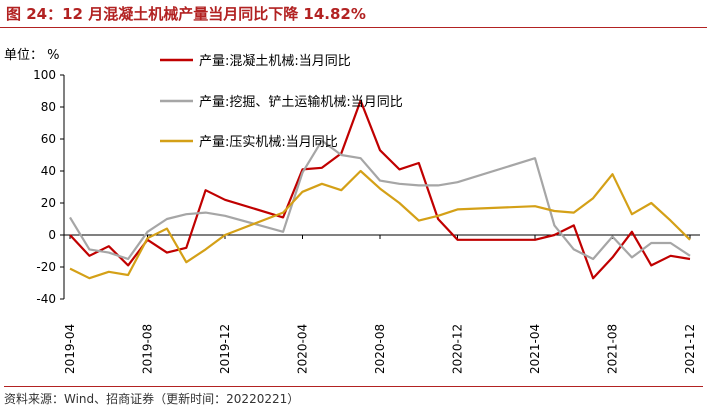 The height and width of the screenshot is (411, 707). What do you see at coordinates (48, 107) in the screenshot?
I see `y-tick-label: 80` at bounding box center [48, 107].